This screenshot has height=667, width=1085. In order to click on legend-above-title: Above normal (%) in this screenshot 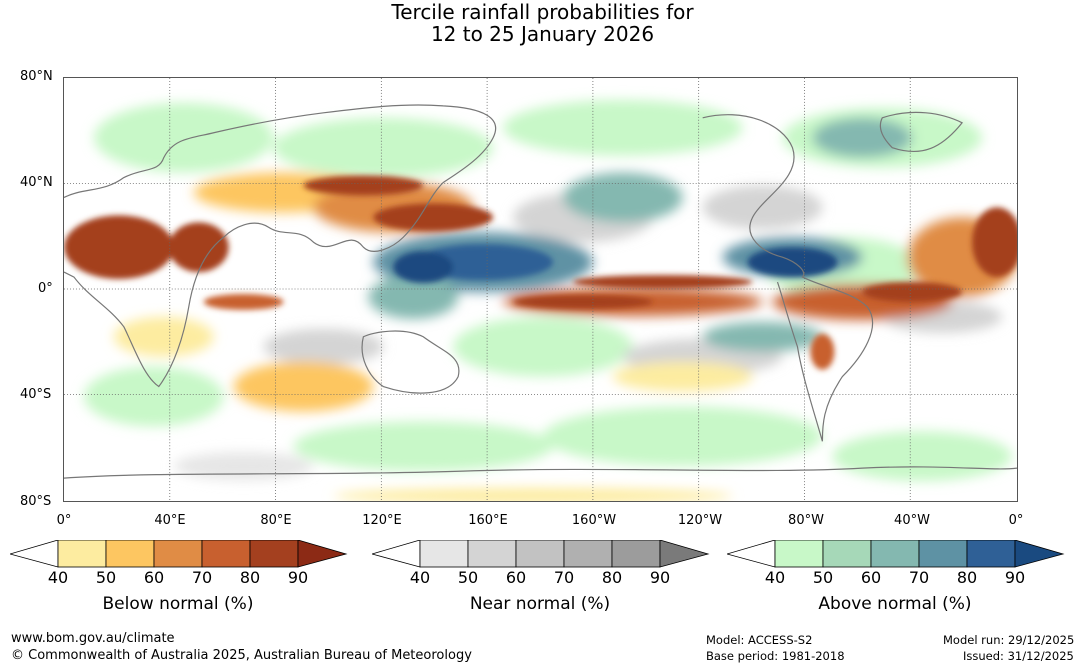, I will do `click(895, 604)`.